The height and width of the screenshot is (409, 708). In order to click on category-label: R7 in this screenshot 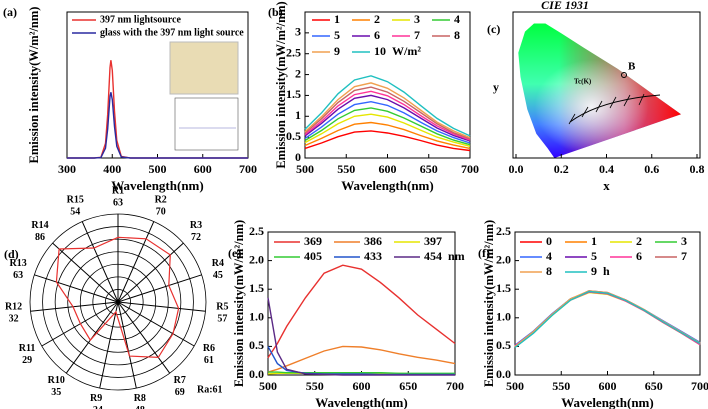, I will do `click(180, 380)`.